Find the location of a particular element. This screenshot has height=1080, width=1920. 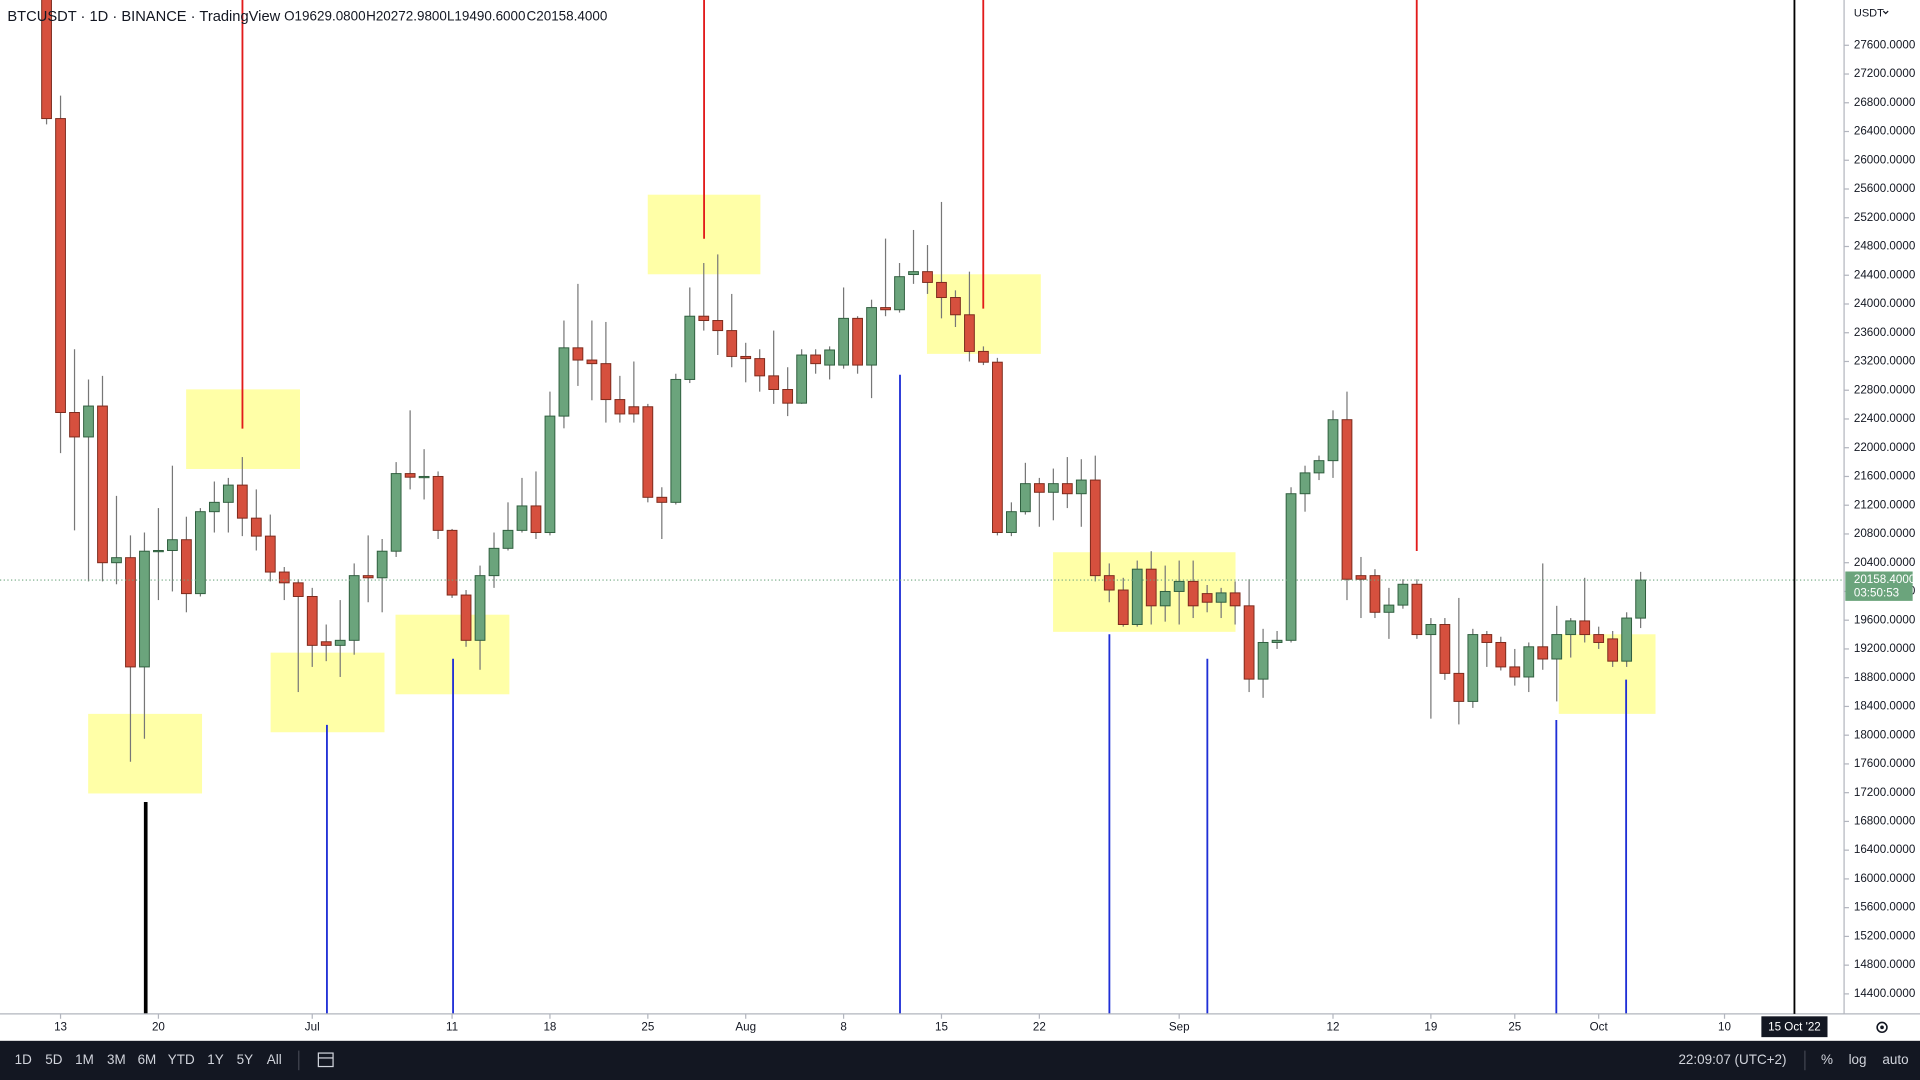

y-tick-label: 26800.0000 is located at coordinates (1885, 102).